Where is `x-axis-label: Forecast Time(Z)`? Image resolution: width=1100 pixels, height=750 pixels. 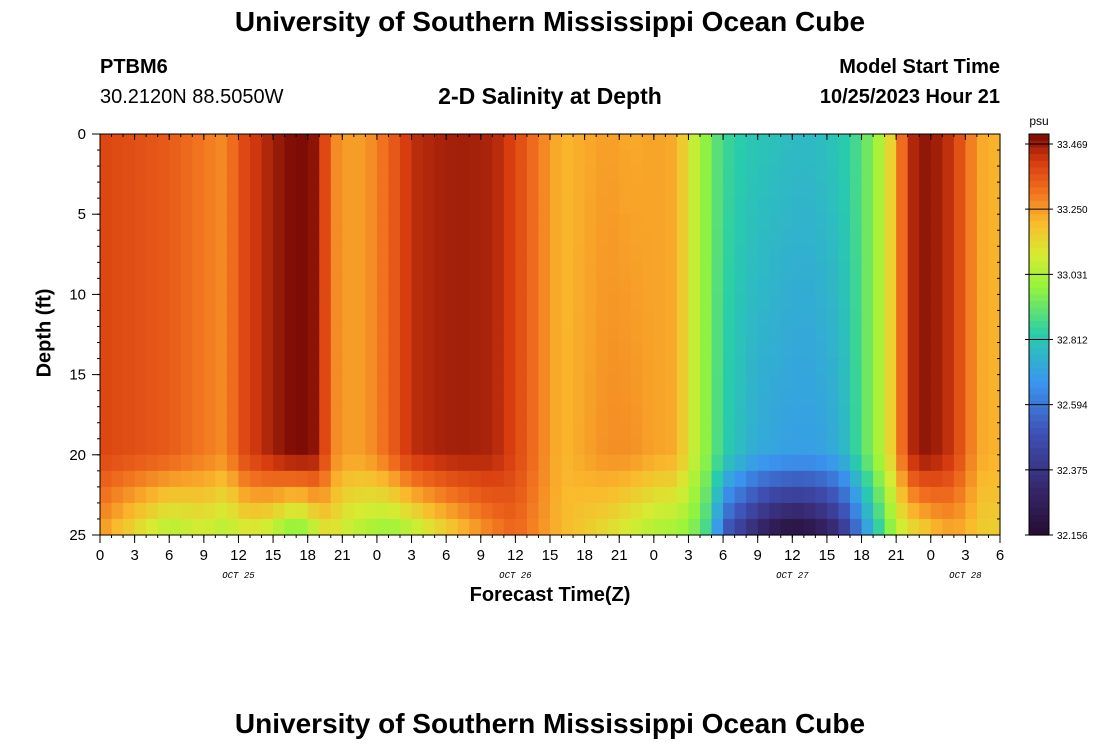
x-axis-label: Forecast Time(Z) is located at coordinates (550, 595).